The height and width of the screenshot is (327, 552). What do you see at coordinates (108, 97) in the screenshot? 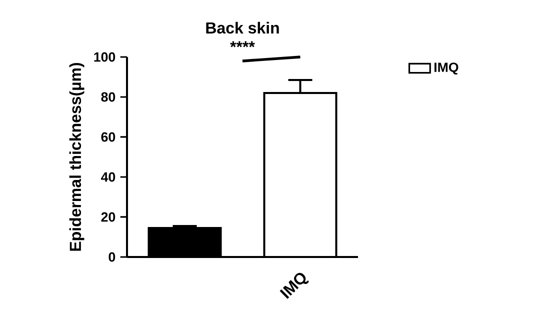
I see `y-tick-label: 80` at bounding box center [108, 97].